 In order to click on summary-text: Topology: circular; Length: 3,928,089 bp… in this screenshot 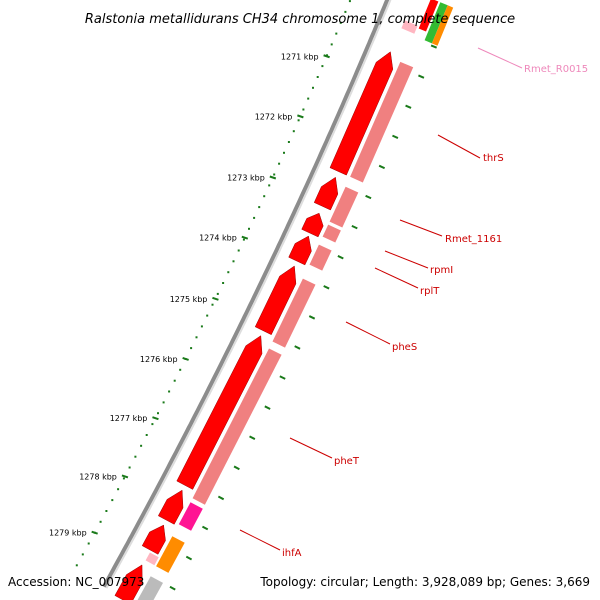, I will do `click(424, 582)`.